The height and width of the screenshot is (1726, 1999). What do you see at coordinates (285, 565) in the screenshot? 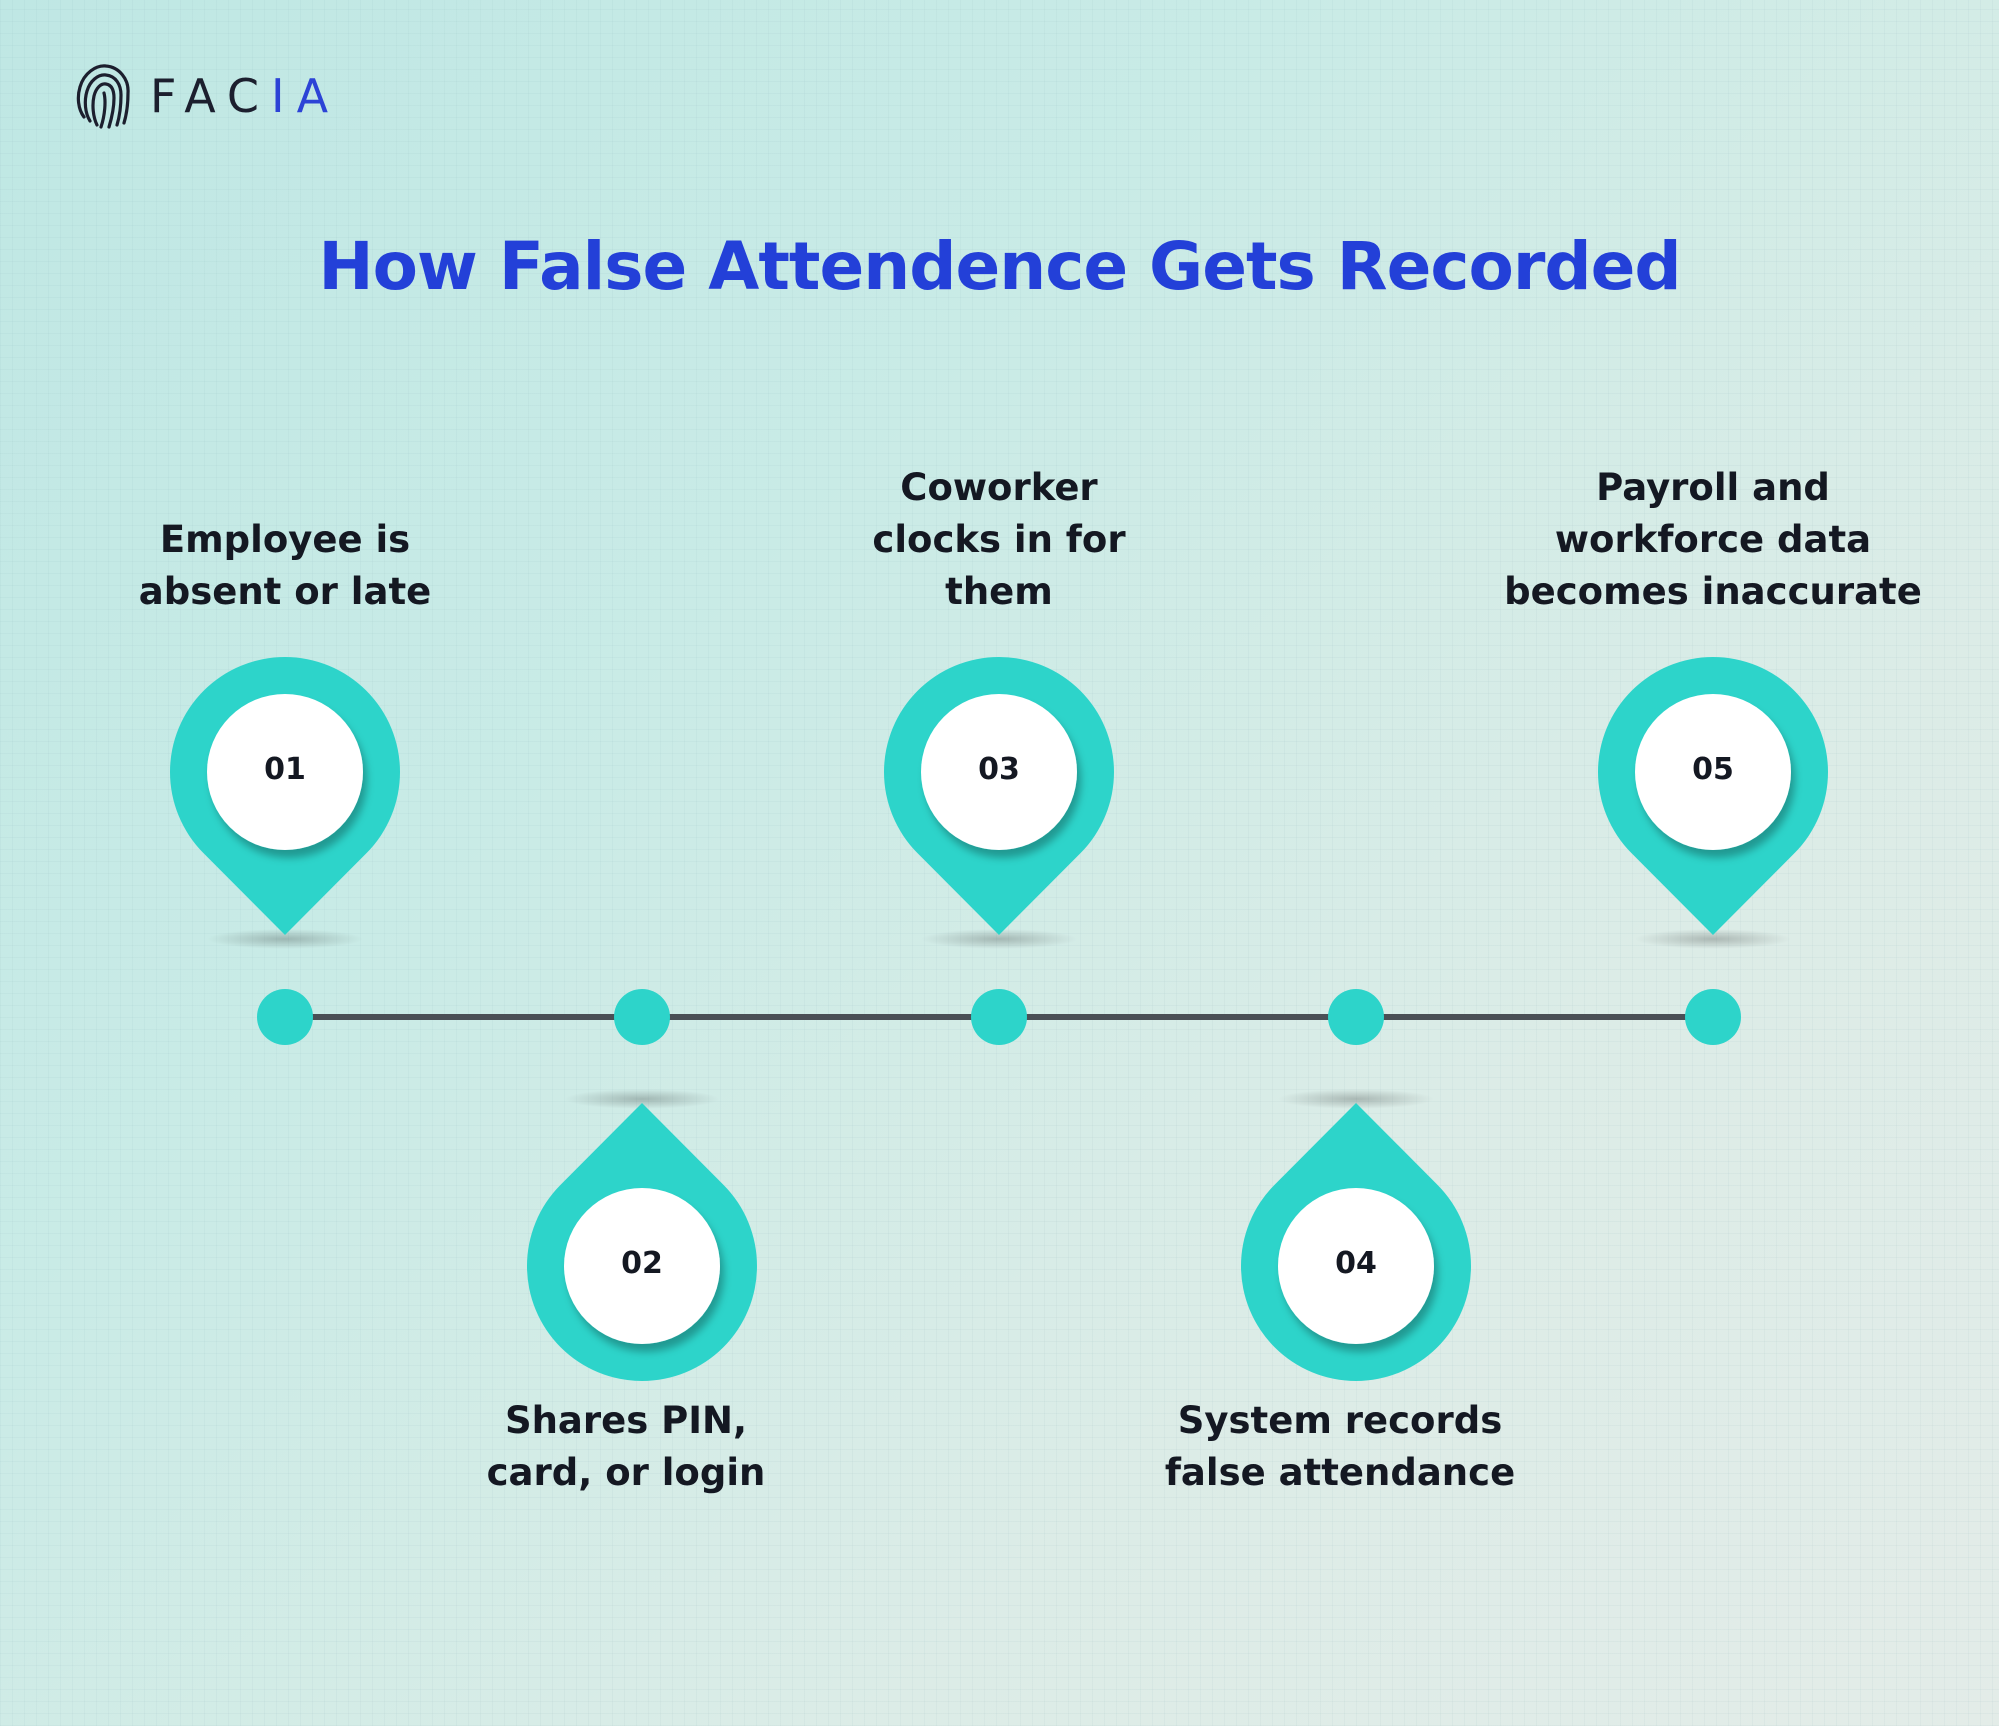
I see `step-label-01: Employee is absent or late` at bounding box center [285, 565].